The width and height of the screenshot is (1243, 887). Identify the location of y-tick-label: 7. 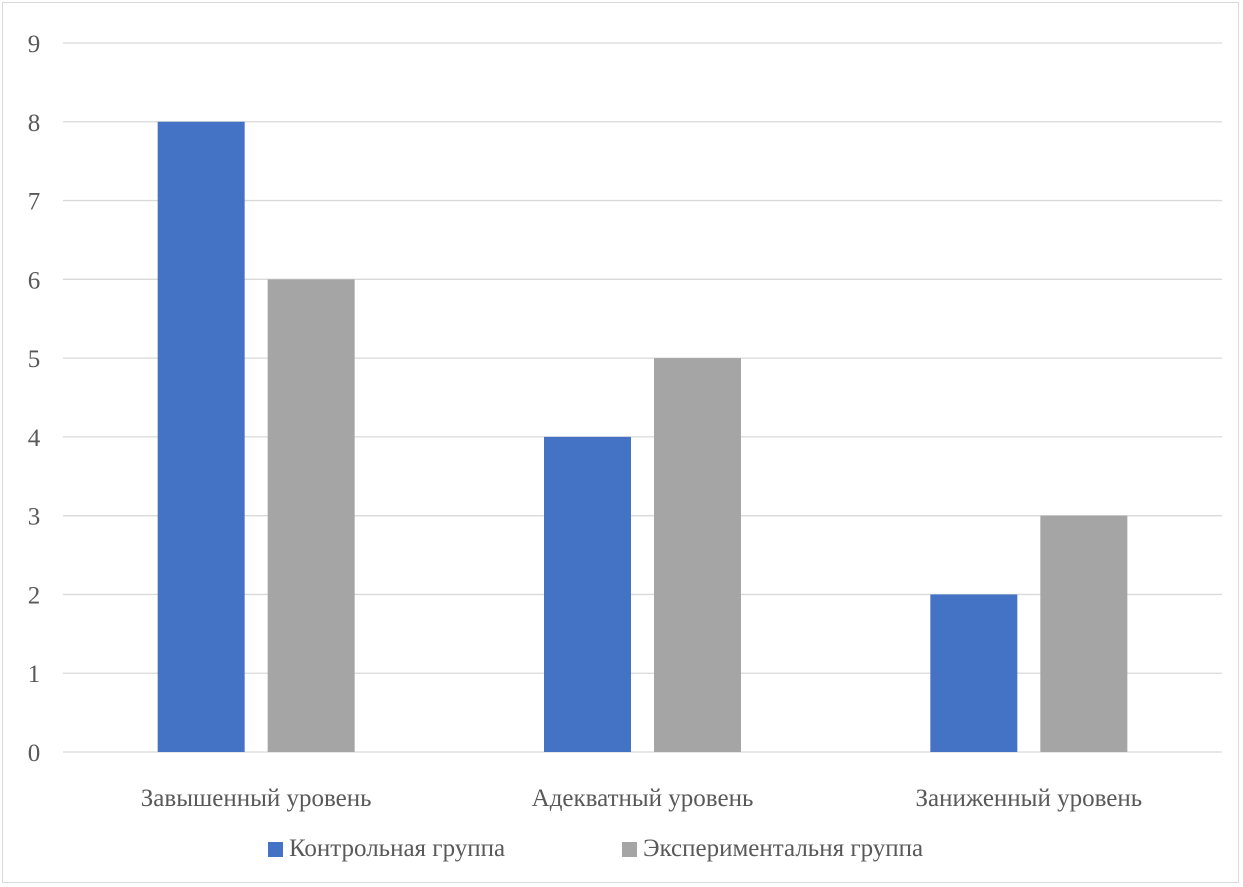
(34, 202).